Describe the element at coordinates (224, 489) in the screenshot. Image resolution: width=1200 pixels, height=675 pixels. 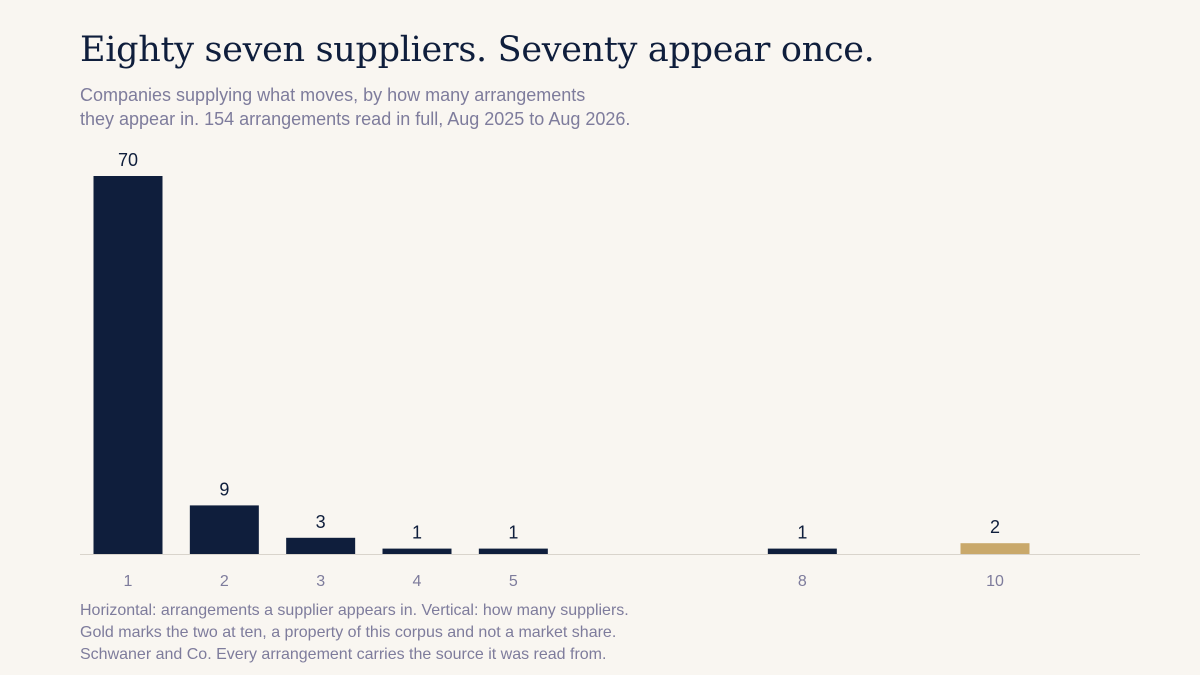
I see `bar-value-label: 9` at that location.